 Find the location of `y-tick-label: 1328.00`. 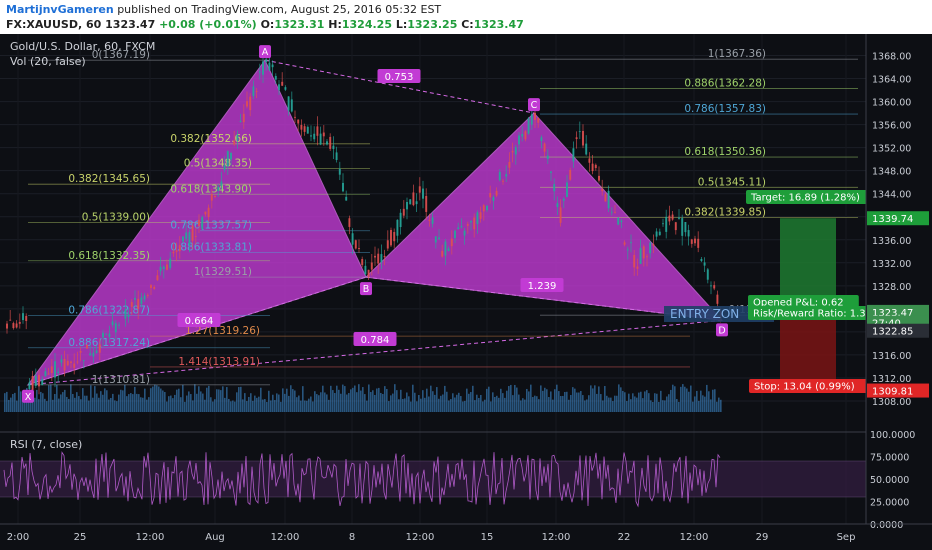

y-tick-label: 1328.00 is located at coordinates (891, 287).